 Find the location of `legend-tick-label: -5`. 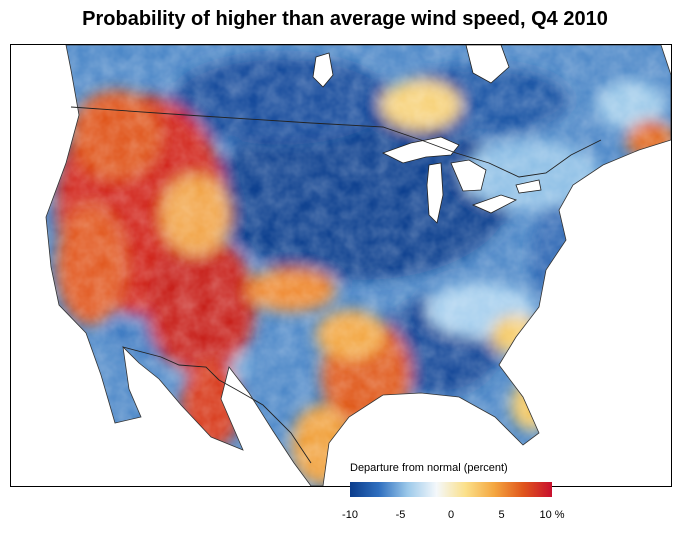

legend-tick-label: -5 is located at coordinates (400, 515).